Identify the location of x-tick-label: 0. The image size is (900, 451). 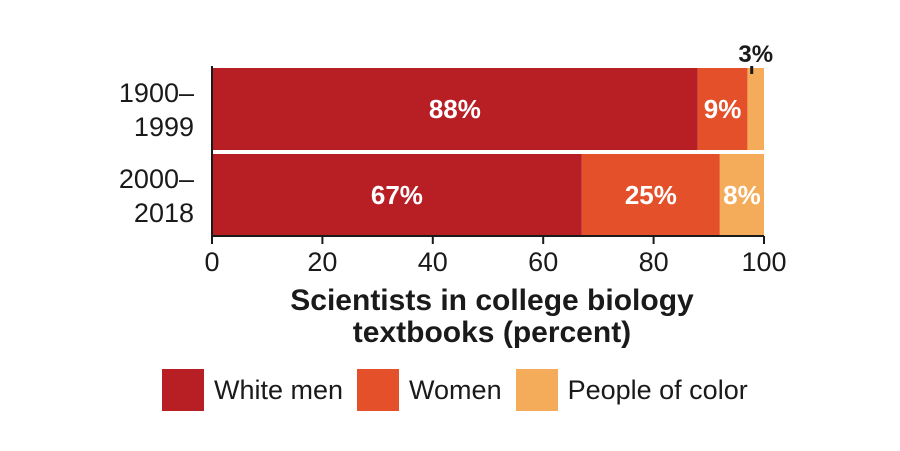
(211, 262).